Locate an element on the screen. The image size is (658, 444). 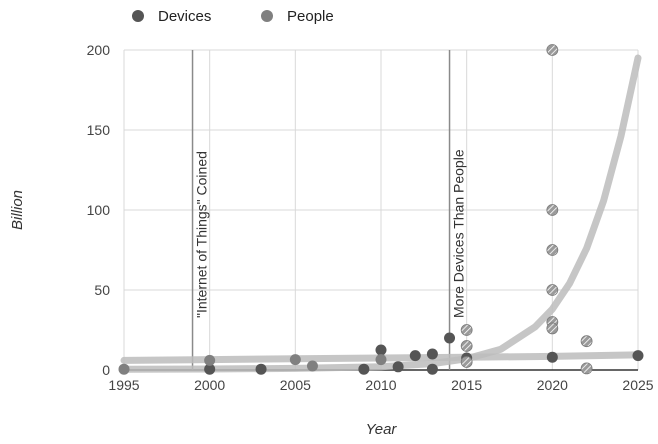
y-tick-label: 100 is located at coordinates (99, 210).